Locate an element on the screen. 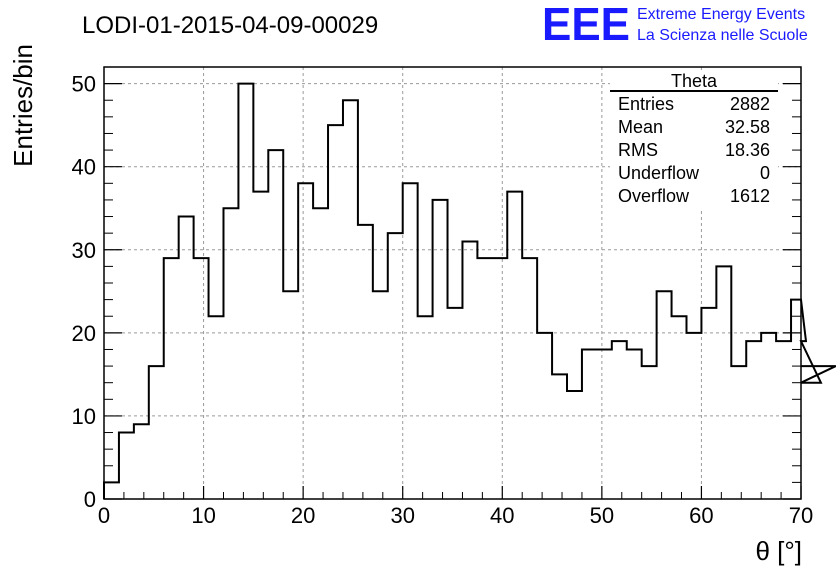 The height and width of the screenshot is (572, 836). stats-label: Mean is located at coordinates (640, 127).